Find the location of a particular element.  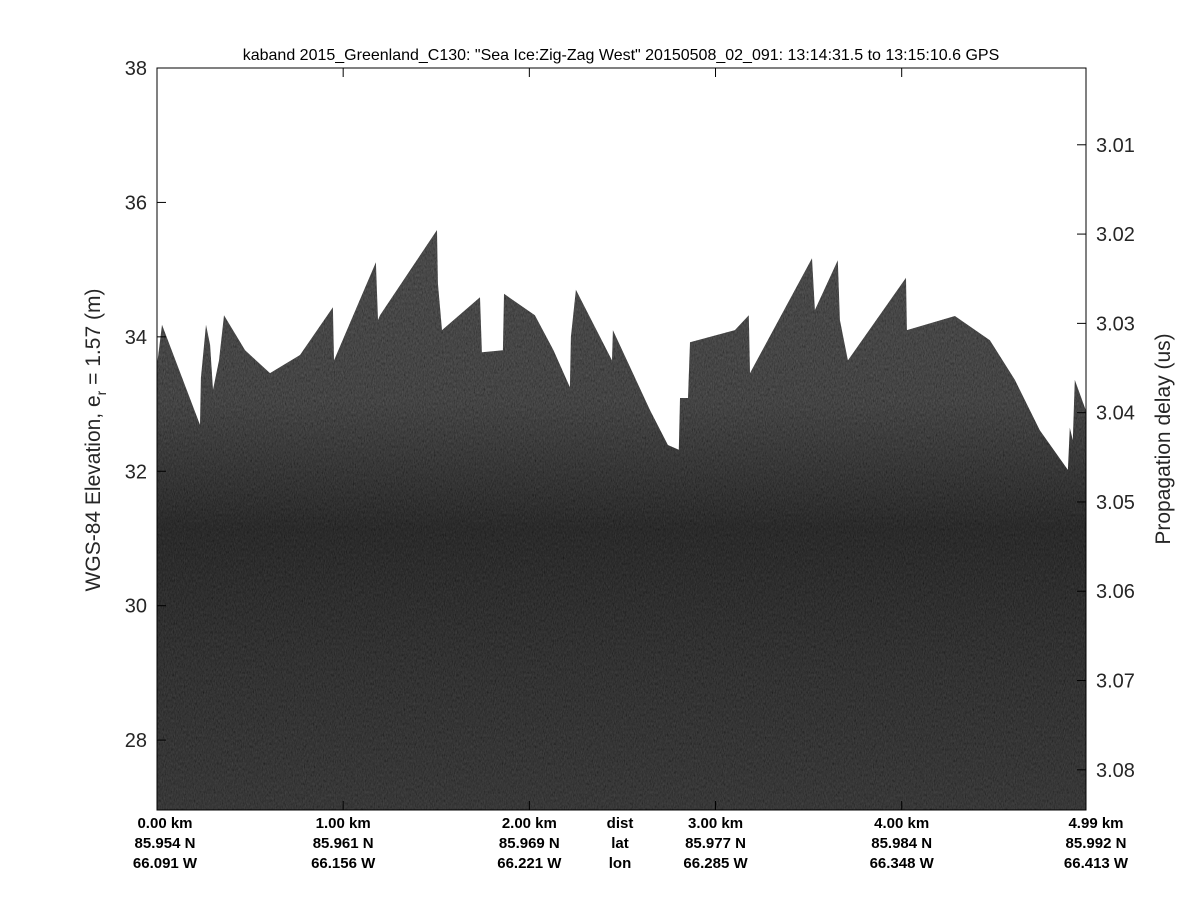

dist-label: 2.00 km is located at coordinates (529, 823).